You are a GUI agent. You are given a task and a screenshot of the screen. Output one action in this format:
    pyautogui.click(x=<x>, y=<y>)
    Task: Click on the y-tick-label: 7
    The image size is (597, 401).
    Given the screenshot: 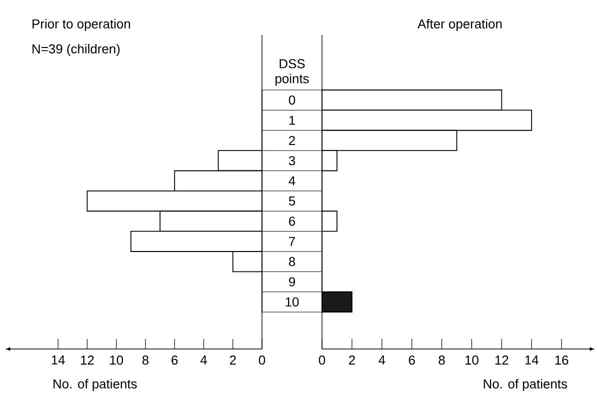 What is the action you would take?
    pyautogui.click(x=292, y=241)
    